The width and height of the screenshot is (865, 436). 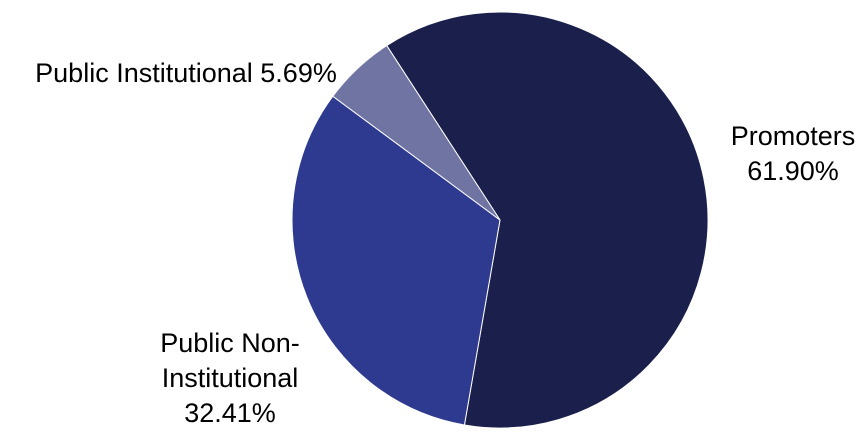 What do you see at coordinates (416, 132) in the screenshot?
I see `pie-slice-public-institutional` at bounding box center [416, 132].